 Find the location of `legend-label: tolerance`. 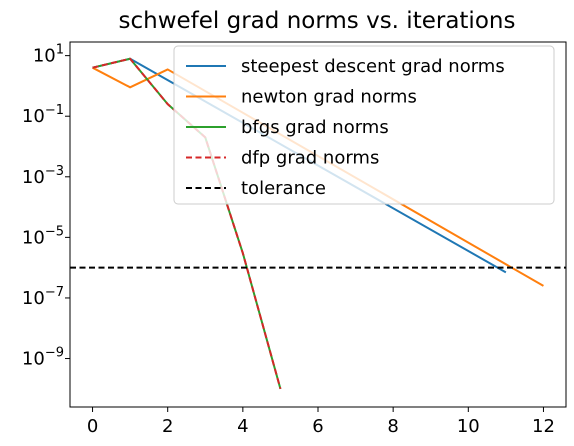

legend-label: tolerance is located at coordinates (283, 188).